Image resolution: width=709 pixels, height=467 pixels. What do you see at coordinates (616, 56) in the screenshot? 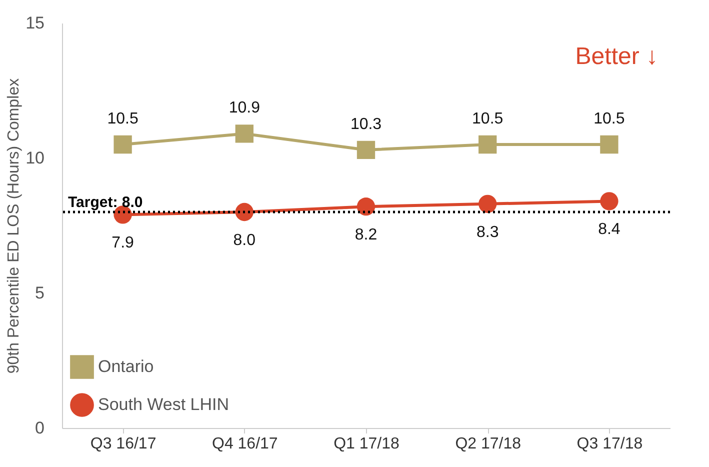
I see `annotation: Better ↓` at bounding box center [616, 56].